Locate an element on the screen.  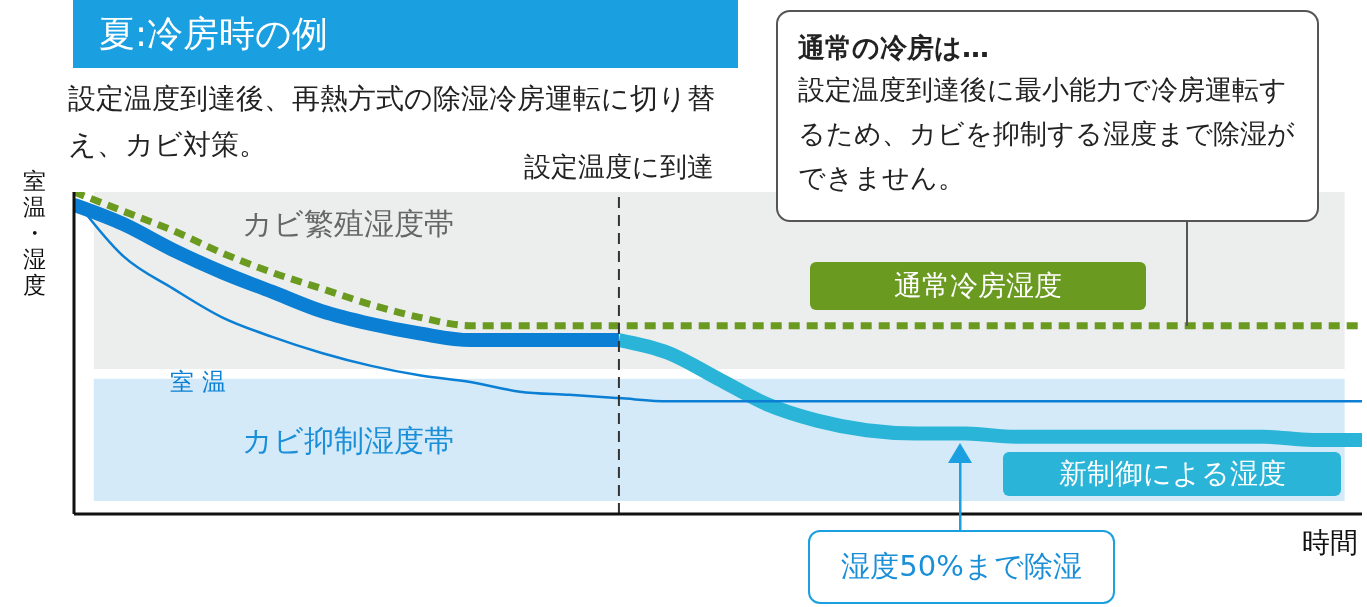
text: 湿度50%まで除湿 is located at coordinates (961, 567).